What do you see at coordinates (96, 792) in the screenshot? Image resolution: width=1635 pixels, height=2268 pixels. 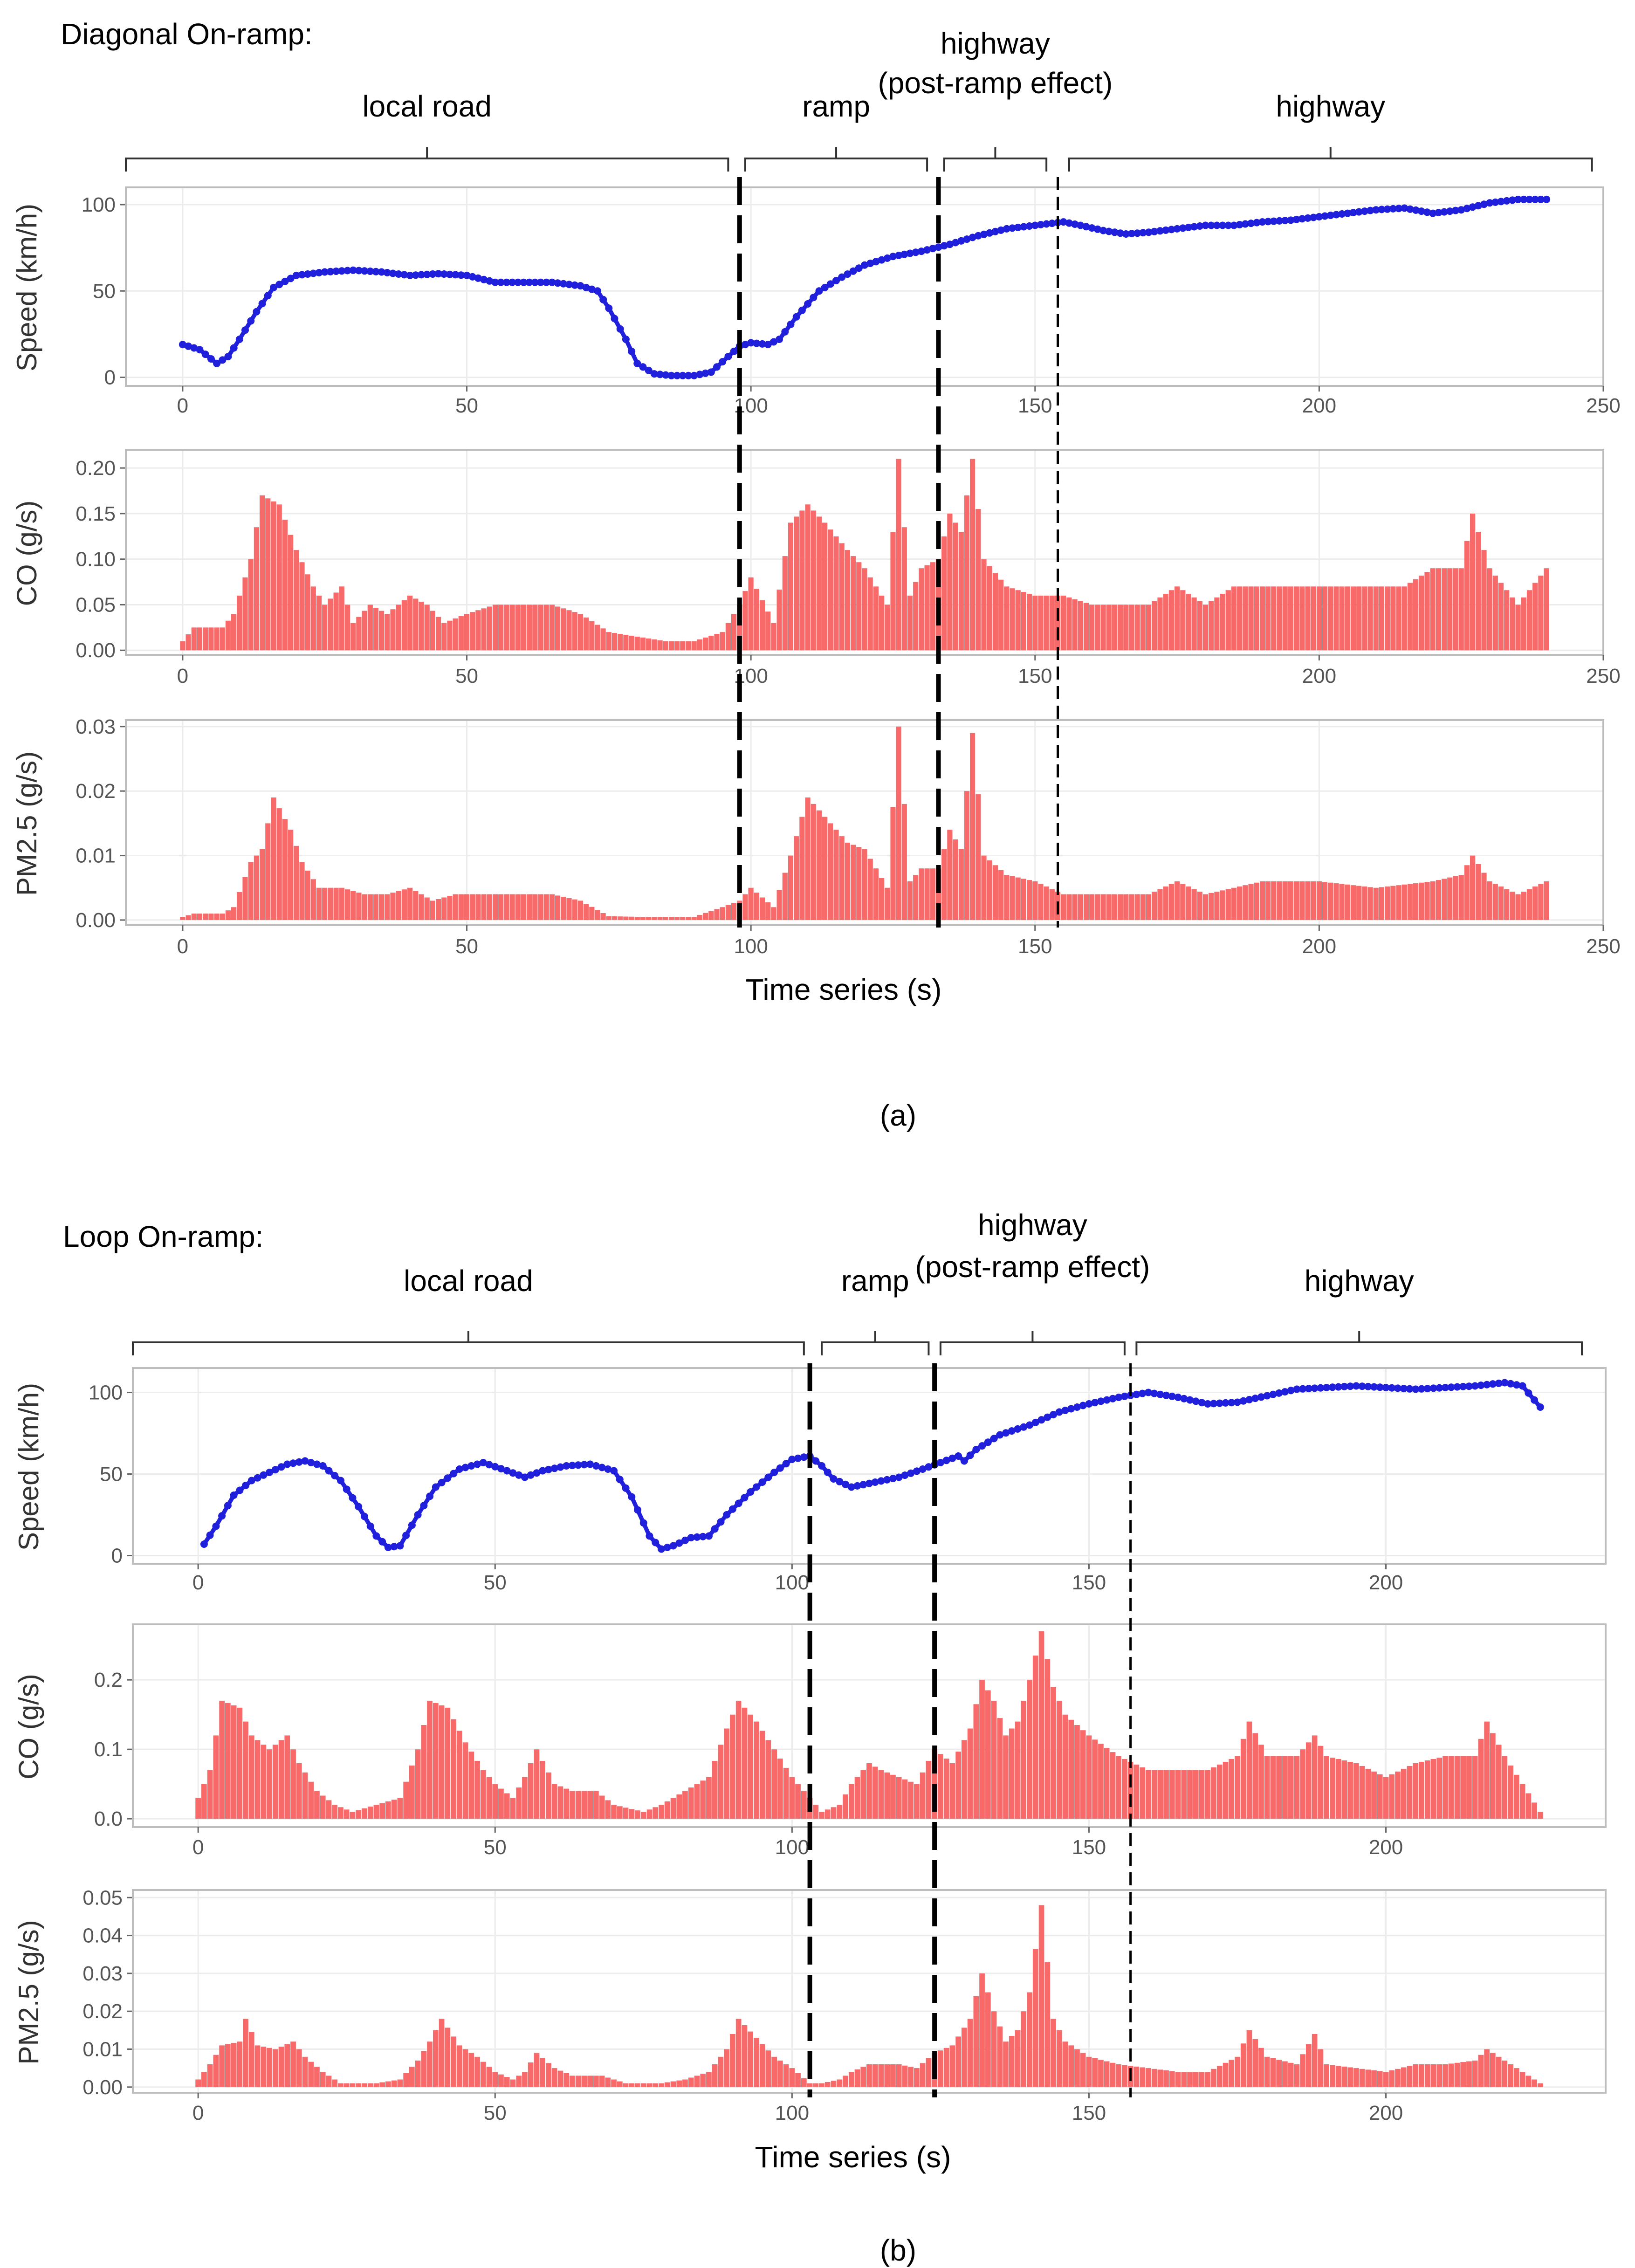 I see `y-tick-label: 0.02` at bounding box center [96, 792].